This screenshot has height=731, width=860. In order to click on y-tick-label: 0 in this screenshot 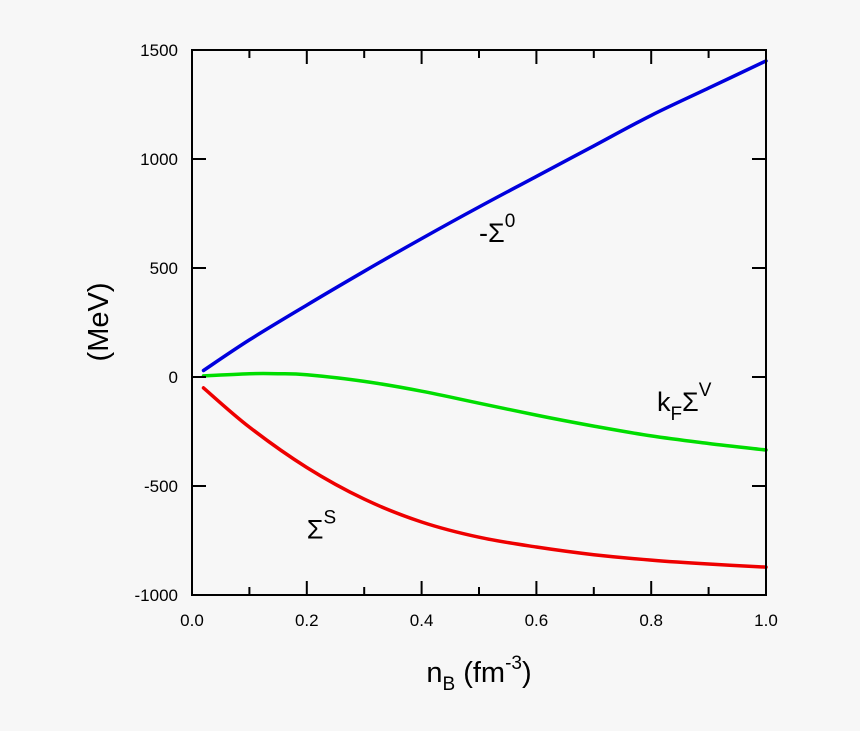, I will do `click(173, 377)`.